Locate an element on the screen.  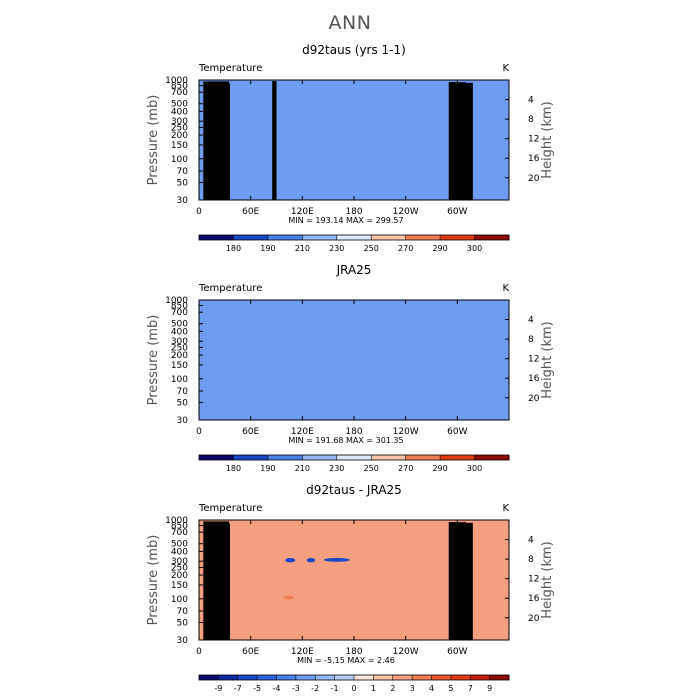
x-tick-label: 180 is located at coordinates (353, 652).